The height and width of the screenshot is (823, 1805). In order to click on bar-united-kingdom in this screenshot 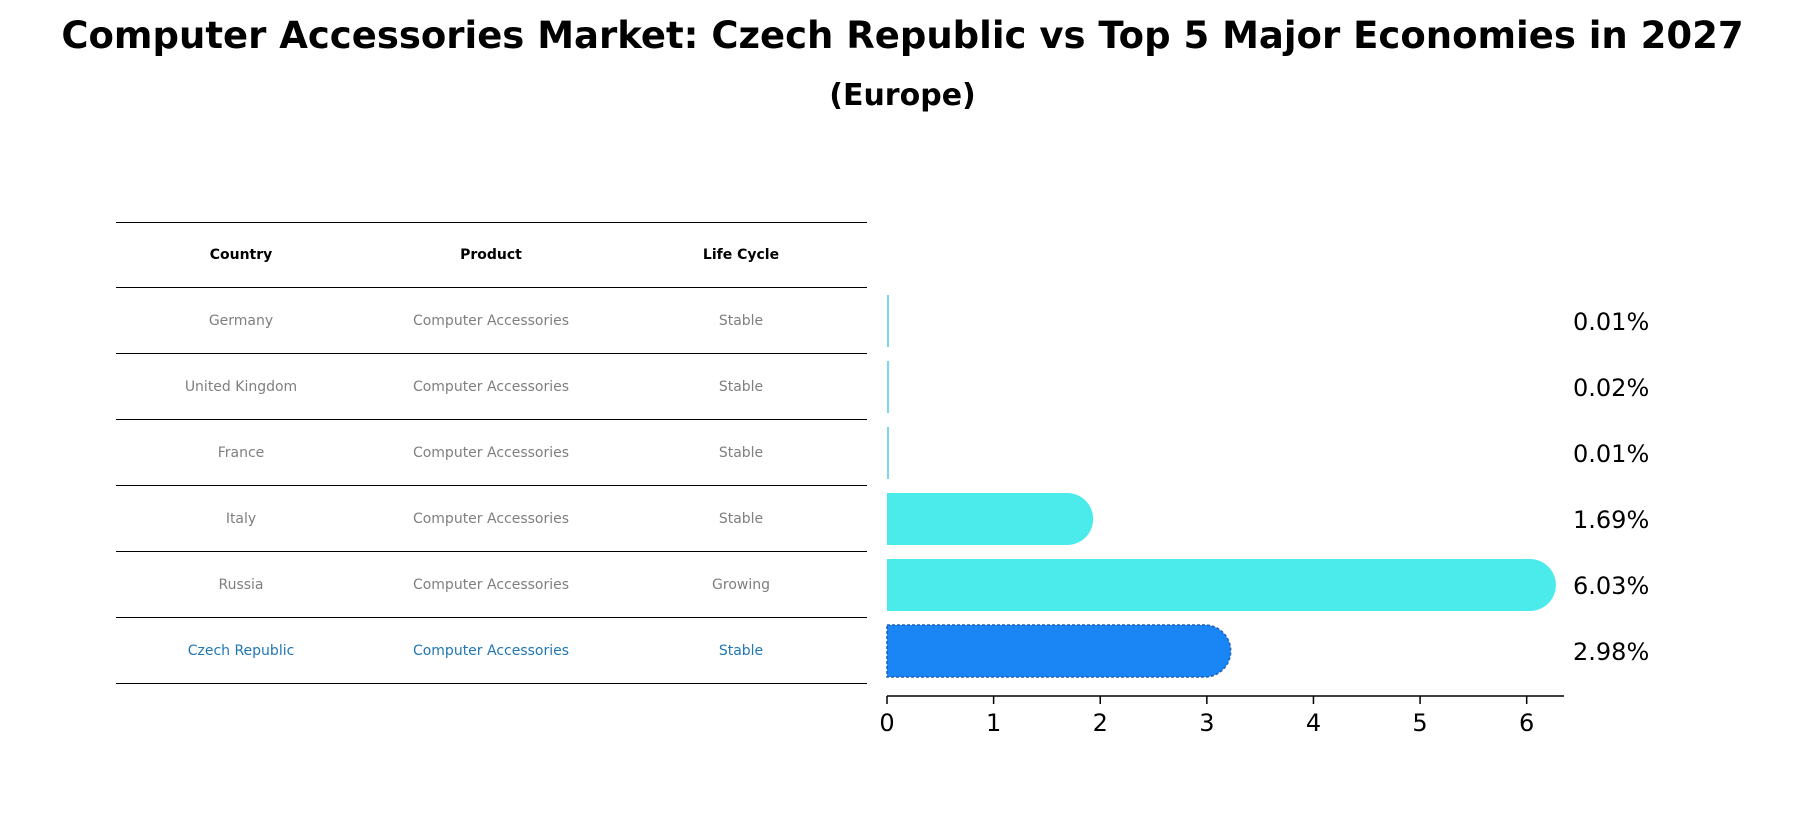, I will do `click(888, 387)`.